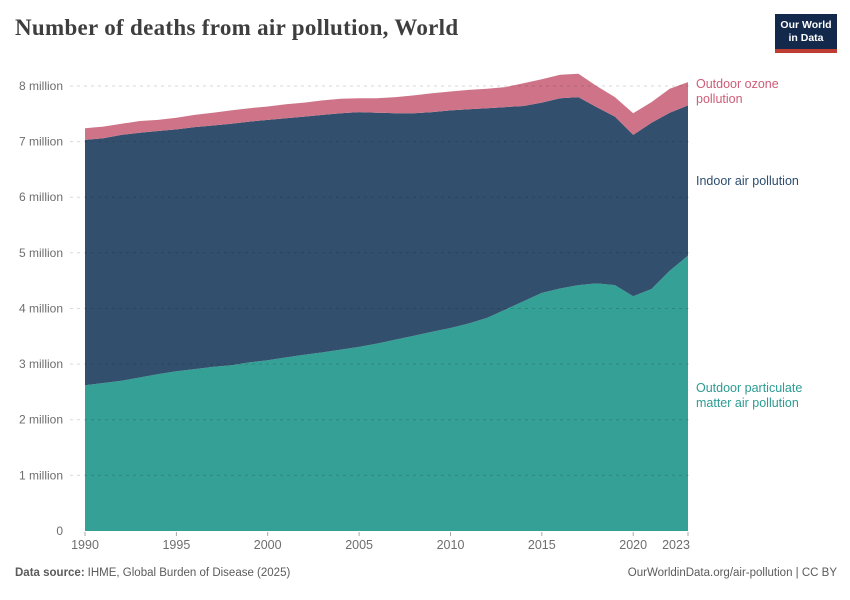 Image resolution: width=850 pixels, height=600 pixels. What do you see at coordinates (451, 545) in the screenshot?
I see `x-axis-tick-label: 2010` at bounding box center [451, 545].